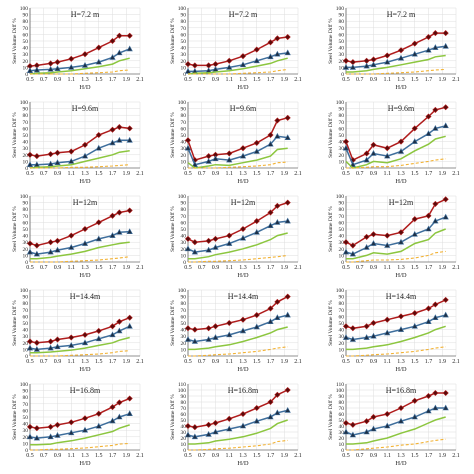 The width and height of the screenshot is (474, 474). I want to click on y-tick-label: 90, so click(184, 204).